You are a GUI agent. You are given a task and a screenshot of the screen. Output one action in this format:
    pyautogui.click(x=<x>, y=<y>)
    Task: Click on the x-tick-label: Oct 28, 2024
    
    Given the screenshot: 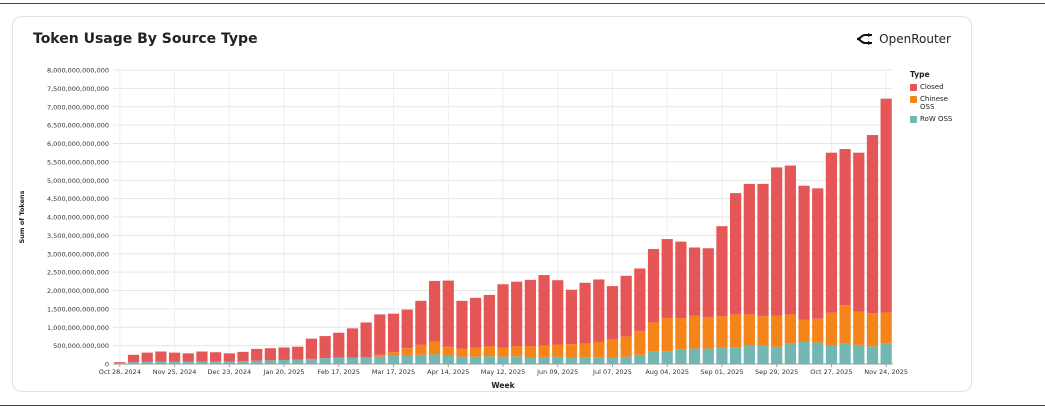 What is the action you would take?
    pyautogui.click(x=120, y=372)
    